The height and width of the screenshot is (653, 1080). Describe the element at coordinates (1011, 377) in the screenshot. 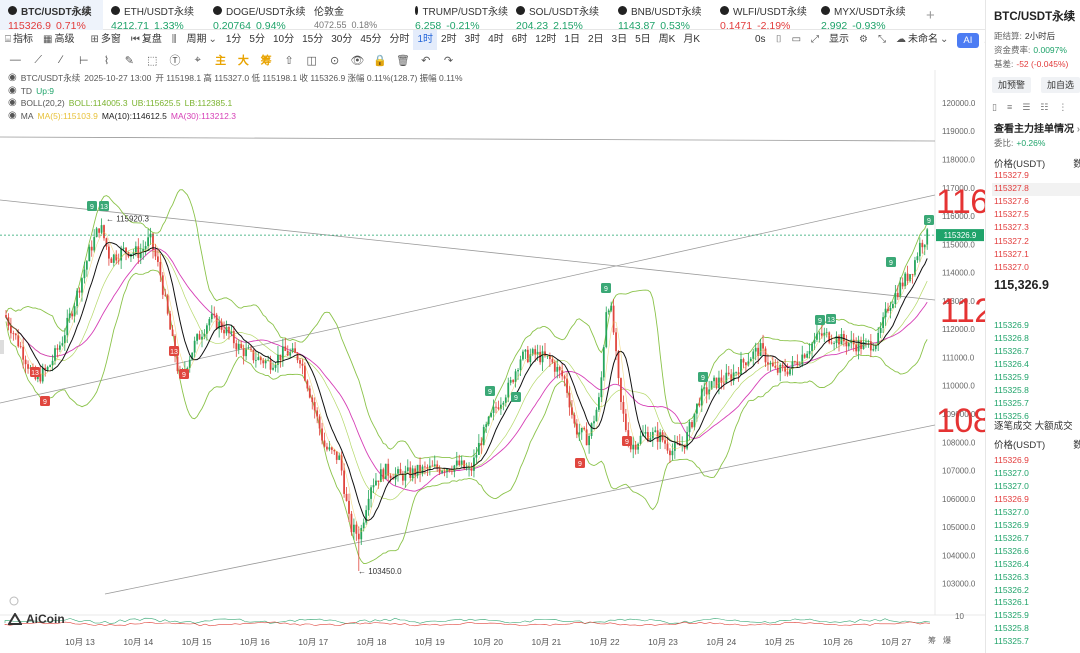

I see `bid-row: 115325.9` at that location.